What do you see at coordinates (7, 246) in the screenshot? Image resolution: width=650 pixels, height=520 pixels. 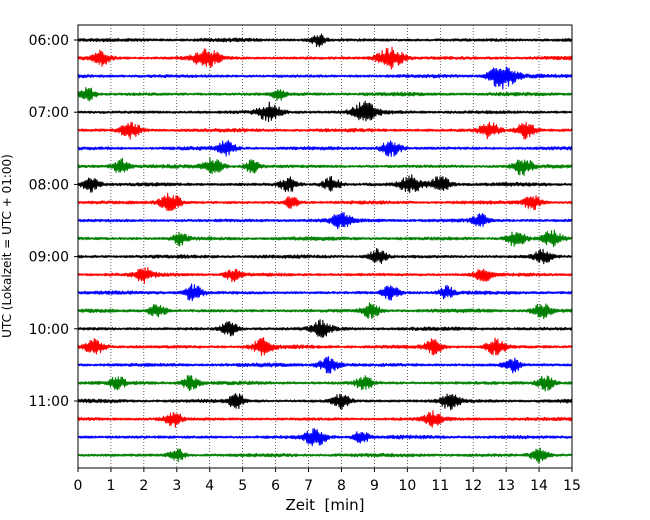 I see `y-axis-title: UTC (Lokalzeit = UTC + 01:00)` at bounding box center [7, 246].